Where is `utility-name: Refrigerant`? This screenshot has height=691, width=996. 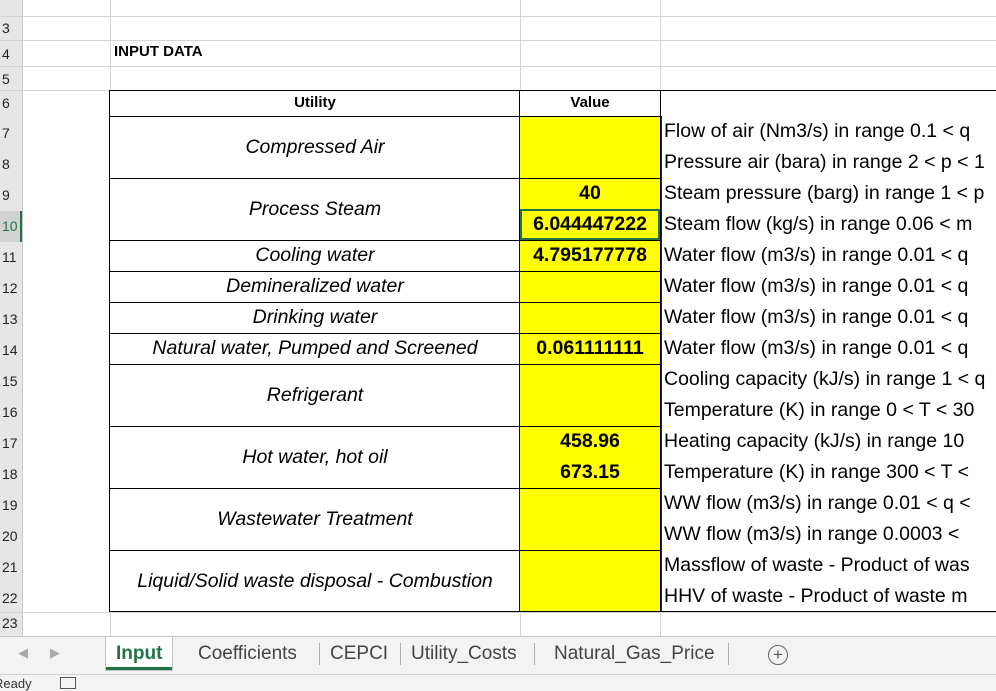
utility-name: Refrigerant is located at coordinates (315, 395).